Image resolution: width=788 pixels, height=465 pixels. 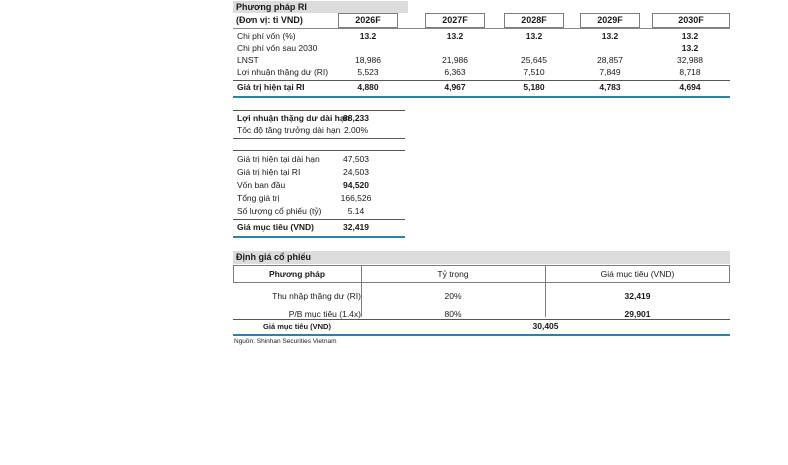 I want to click on ri-bottom-rule, so click(x=481, y=97).